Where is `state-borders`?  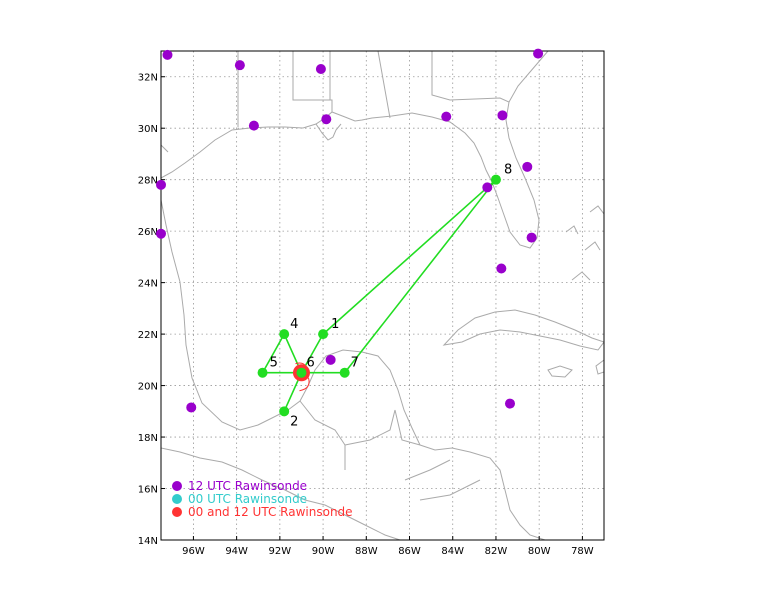 state-borders is located at coordinates (335, 102).